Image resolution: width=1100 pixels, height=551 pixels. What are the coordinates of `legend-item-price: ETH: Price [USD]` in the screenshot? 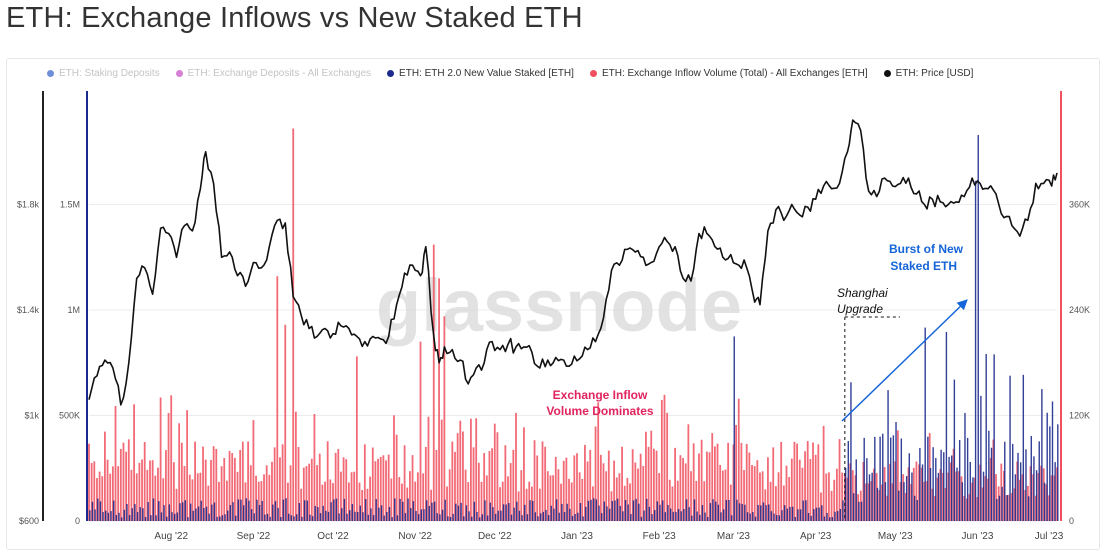 It's located at (928, 73).